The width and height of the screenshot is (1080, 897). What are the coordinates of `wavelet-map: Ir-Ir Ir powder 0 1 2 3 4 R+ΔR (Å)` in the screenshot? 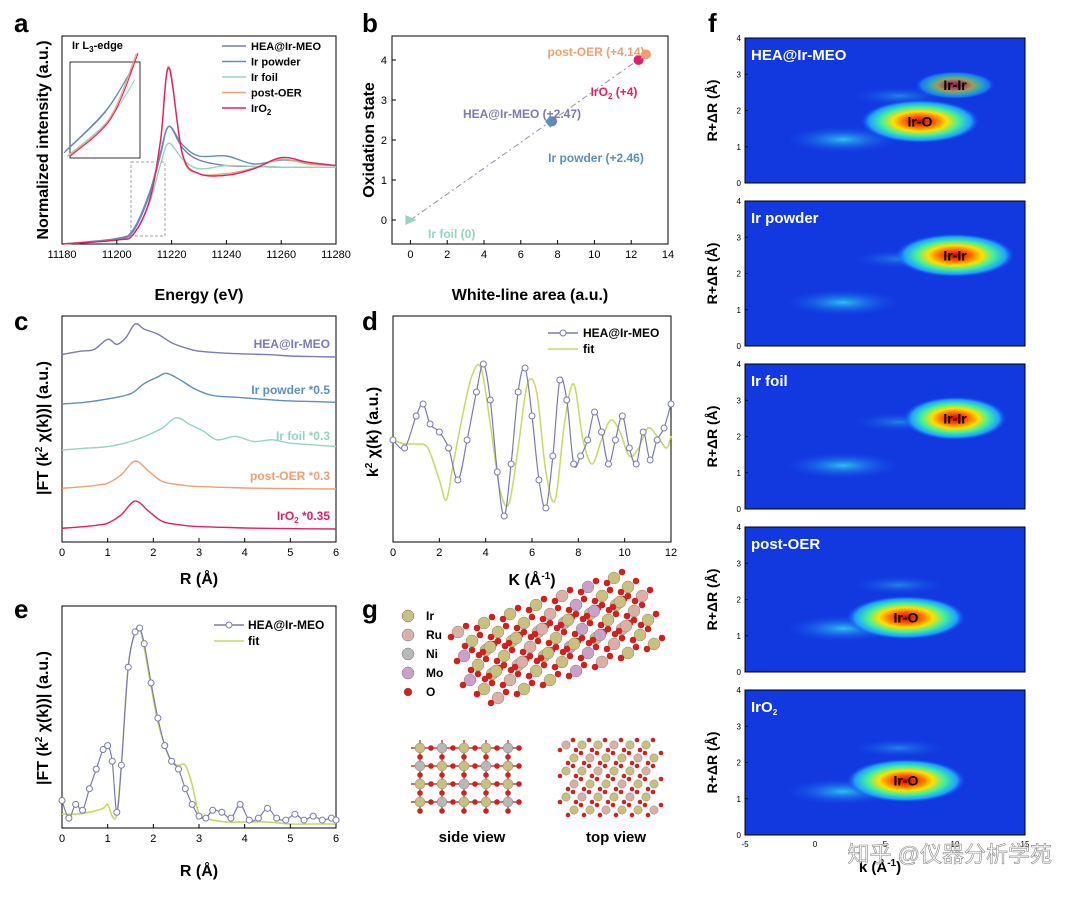 It's located at (865, 274).